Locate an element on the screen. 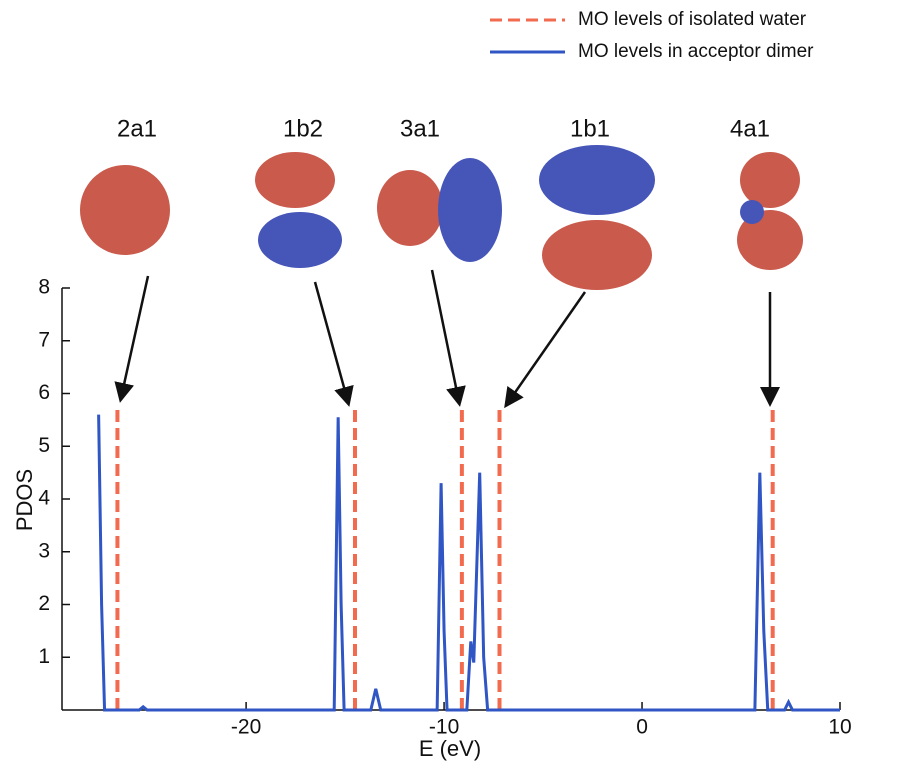 The width and height of the screenshot is (912, 774). y-tick-label: 5 is located at coordinates (44, 445).